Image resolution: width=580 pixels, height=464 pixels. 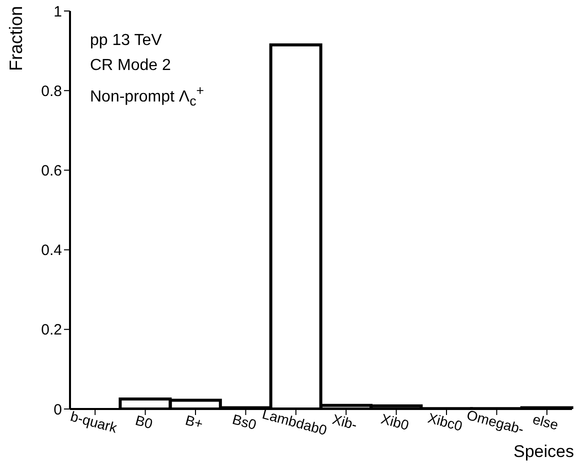 I want to click on x-tick-label: else, so click(x=545, y=421).